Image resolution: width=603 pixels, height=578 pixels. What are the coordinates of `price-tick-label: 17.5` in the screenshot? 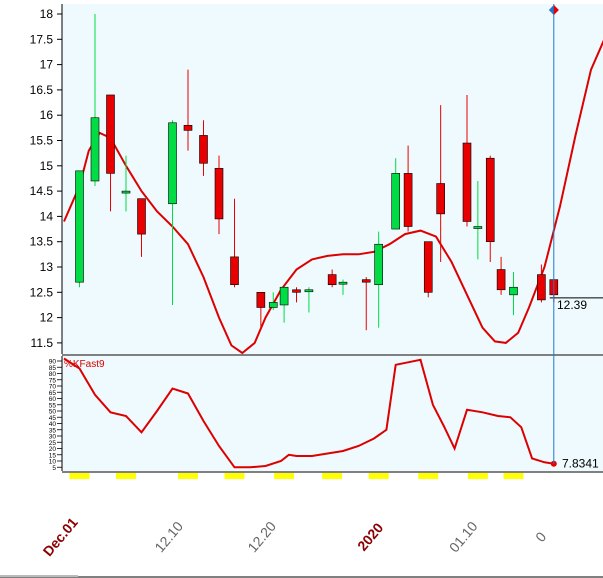 It's located at (42, 39).